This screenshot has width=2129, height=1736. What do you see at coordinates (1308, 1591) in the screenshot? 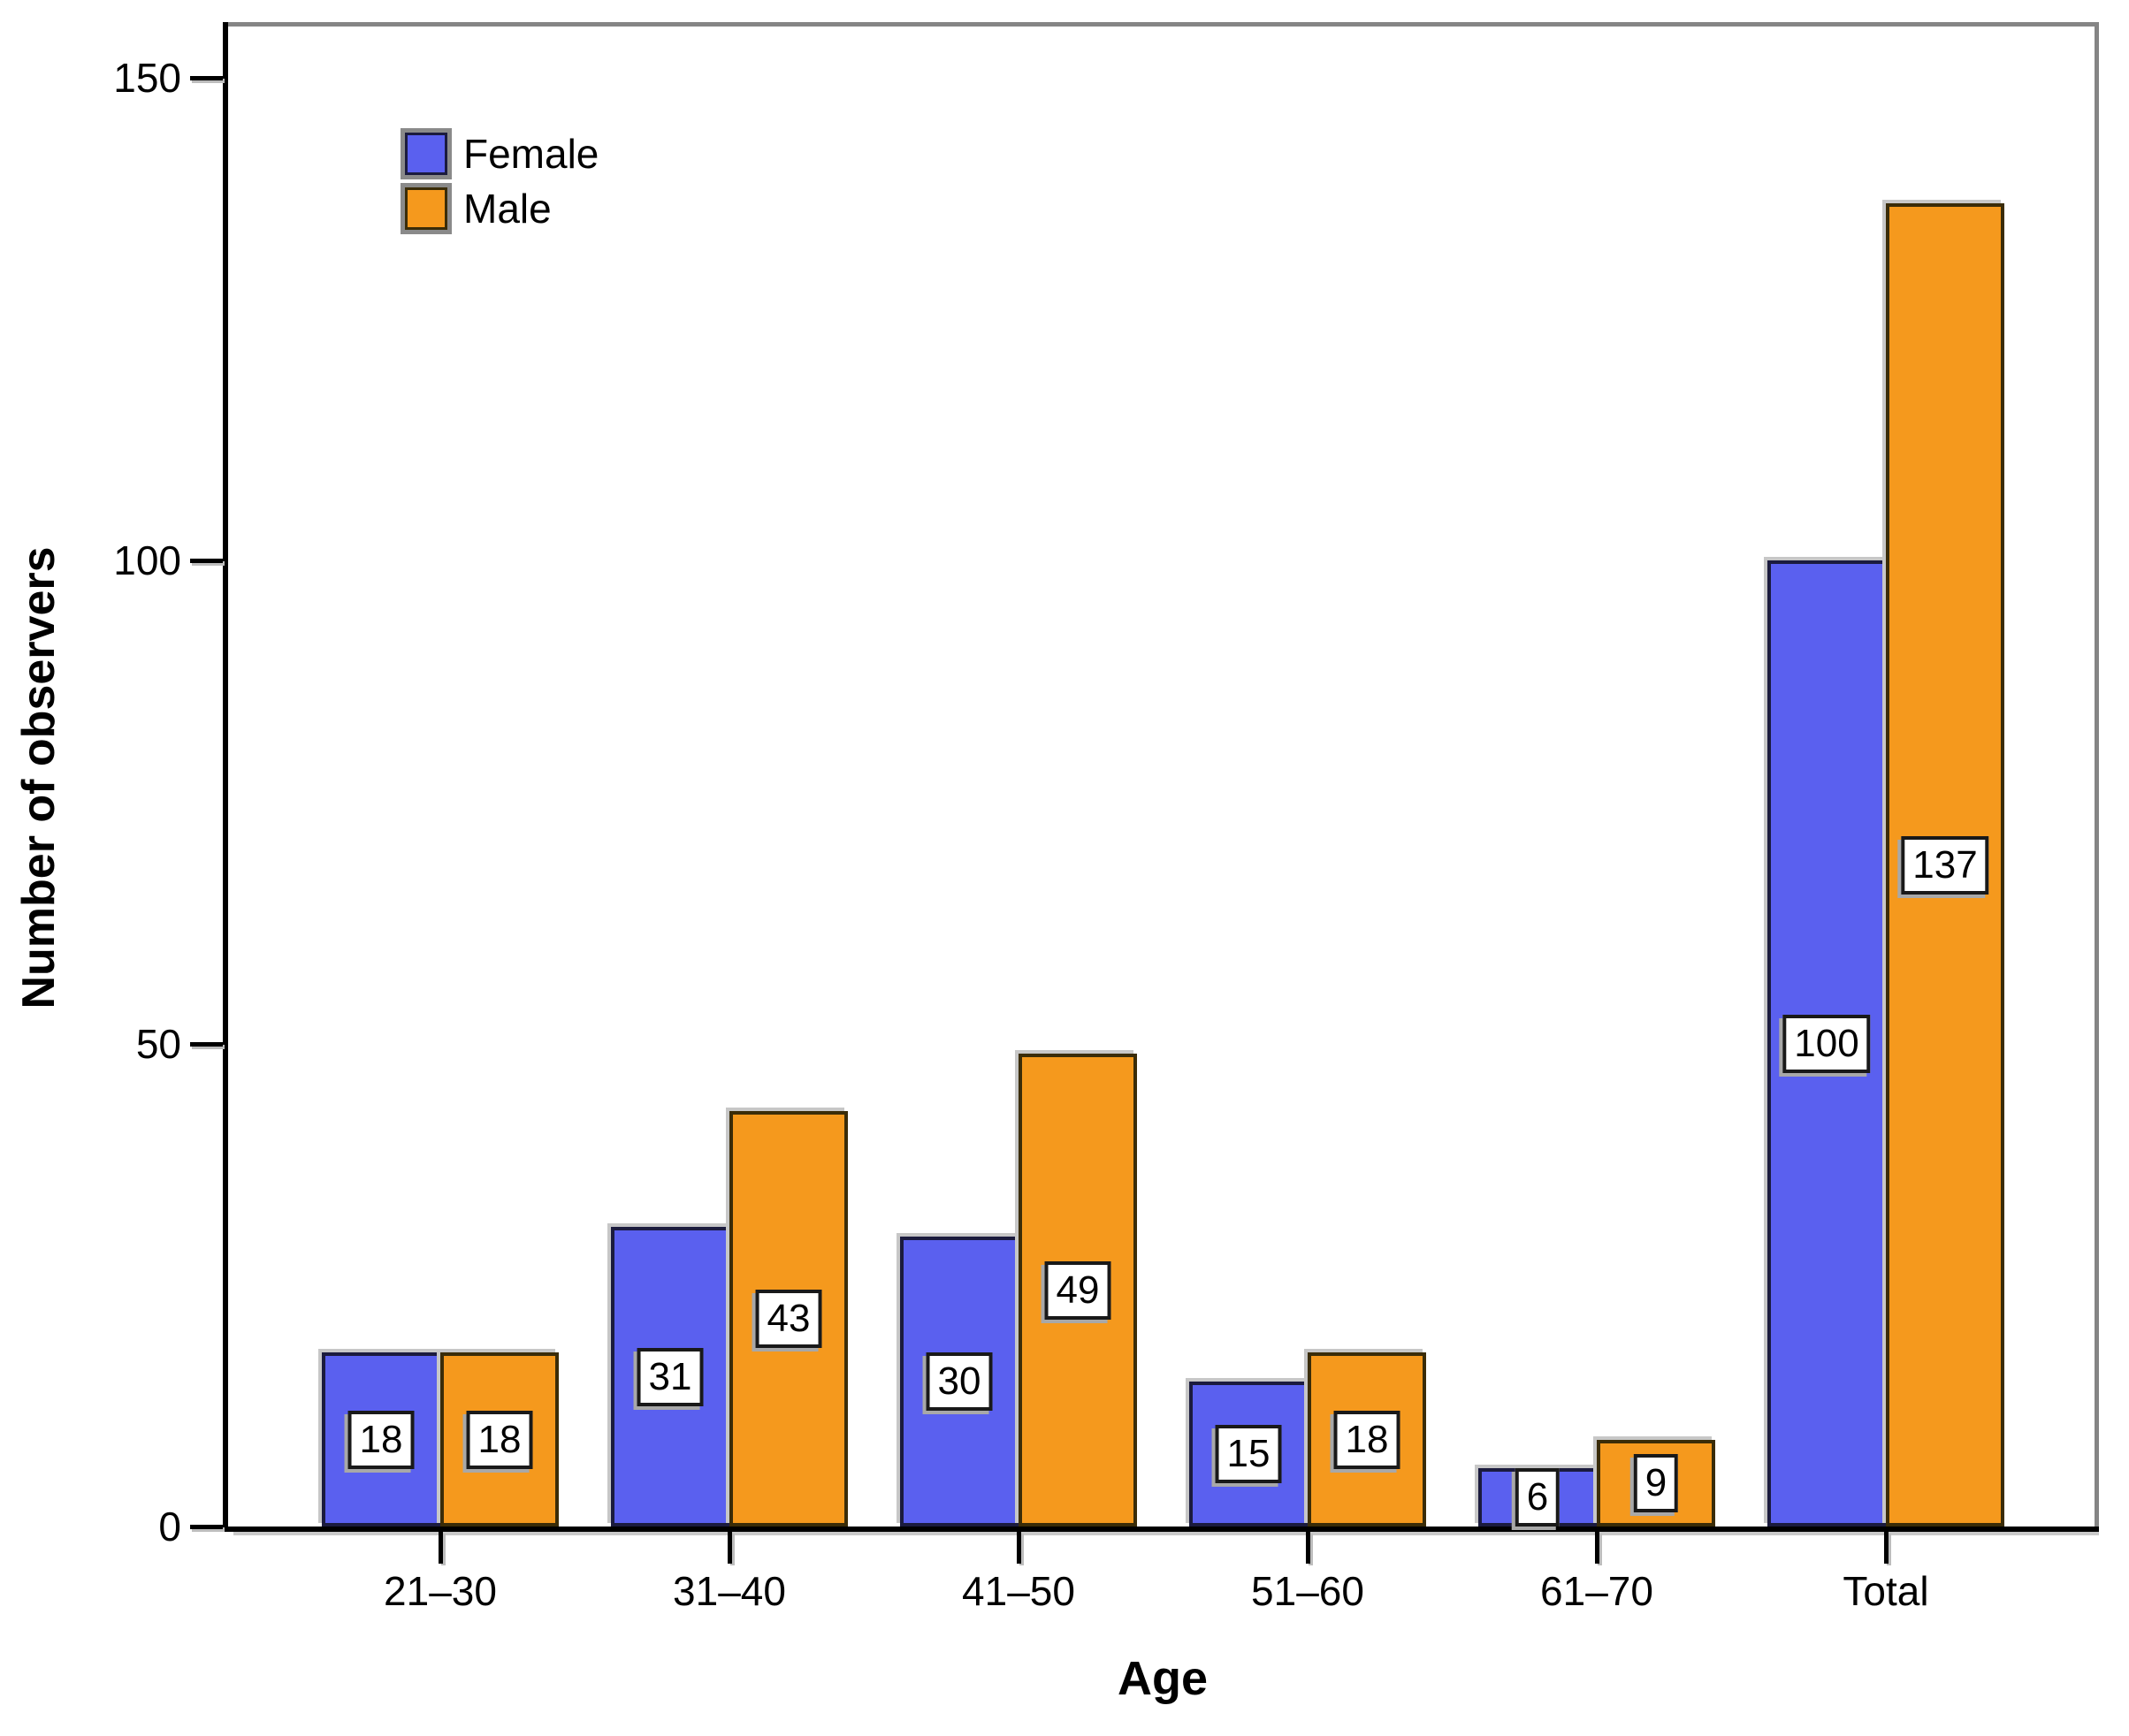
I see `x-tick-label-51-60: 51–60` at bounding box center [1308, 1591].